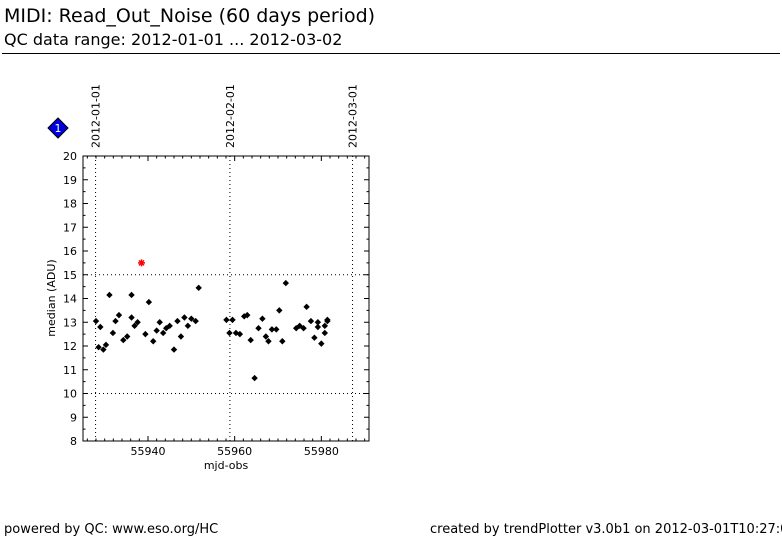  I want to click on y-tick-label: 12, so click(70, 346).